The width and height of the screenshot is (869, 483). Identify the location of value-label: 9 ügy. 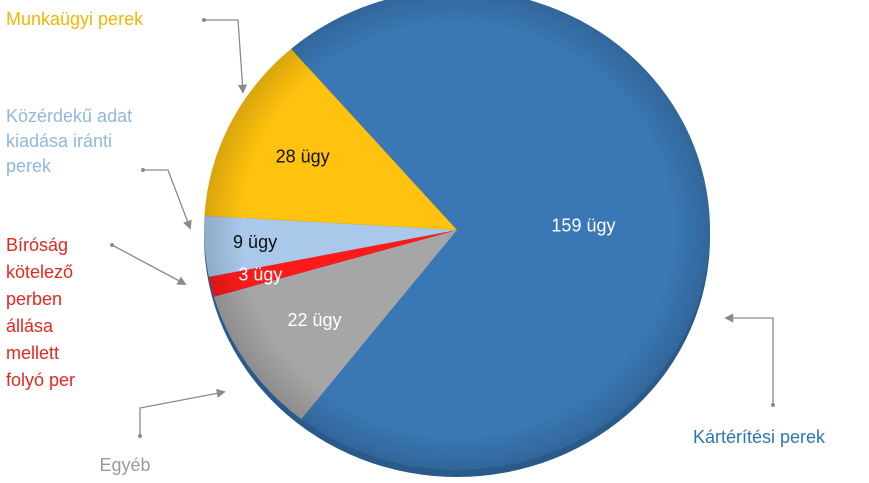
(255, 242).